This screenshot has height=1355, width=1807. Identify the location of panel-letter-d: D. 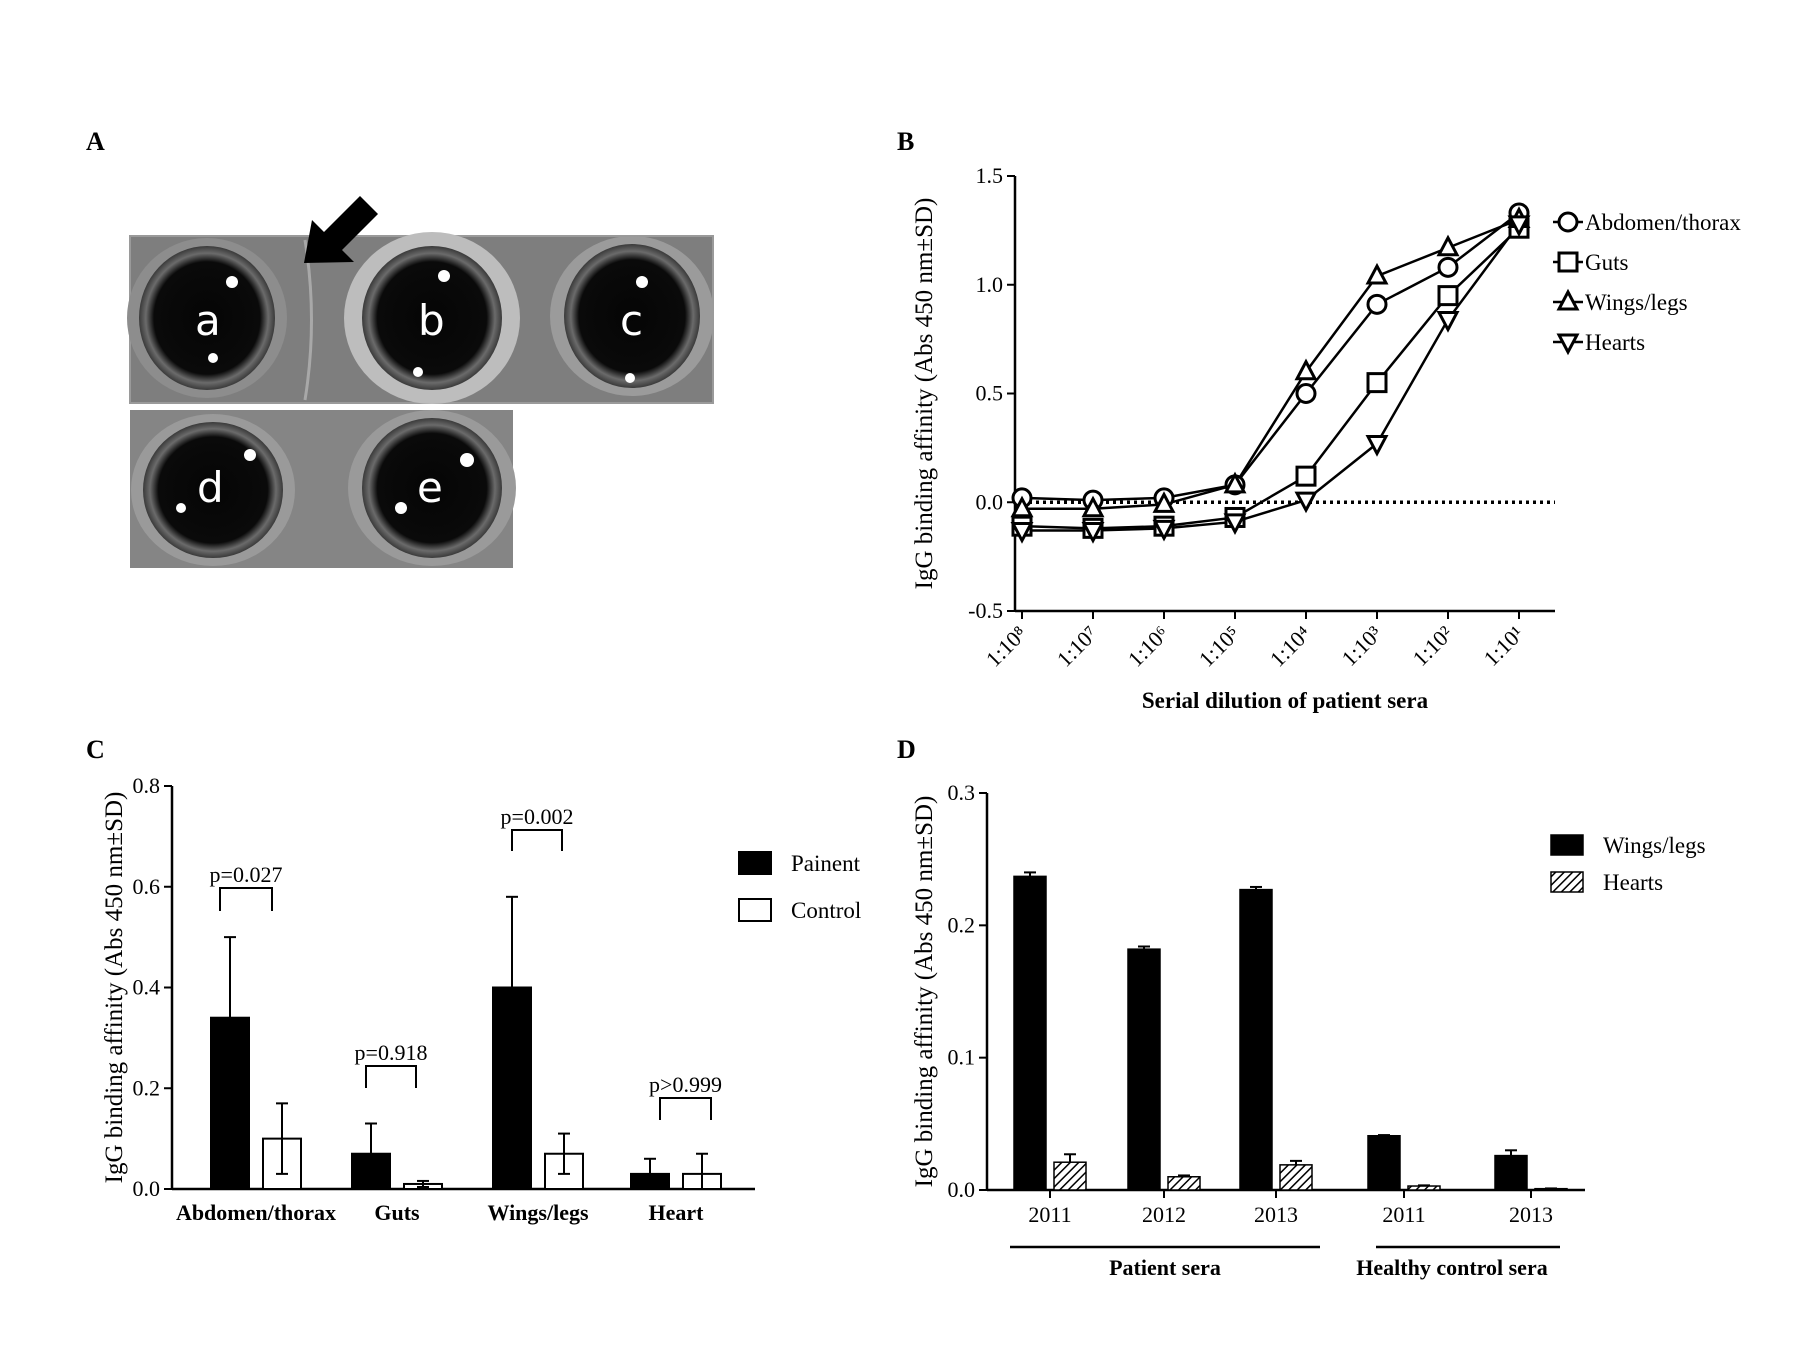
(906, 749).